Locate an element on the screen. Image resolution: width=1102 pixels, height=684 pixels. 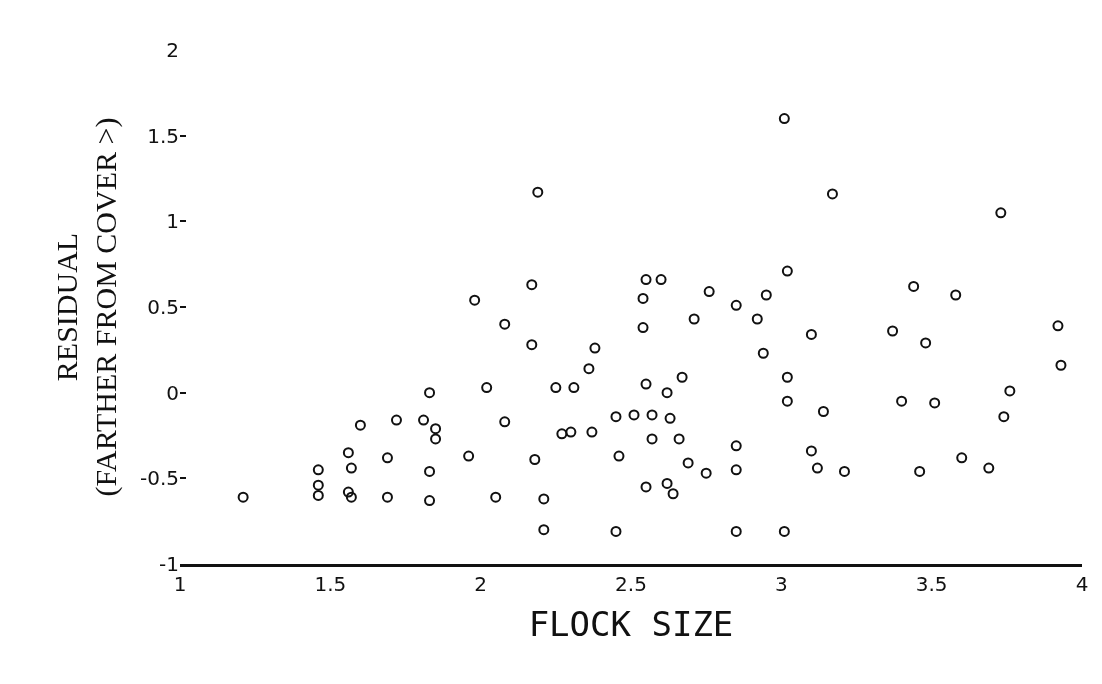
y-tick-label: 1 is located at coordinates (172, 221).